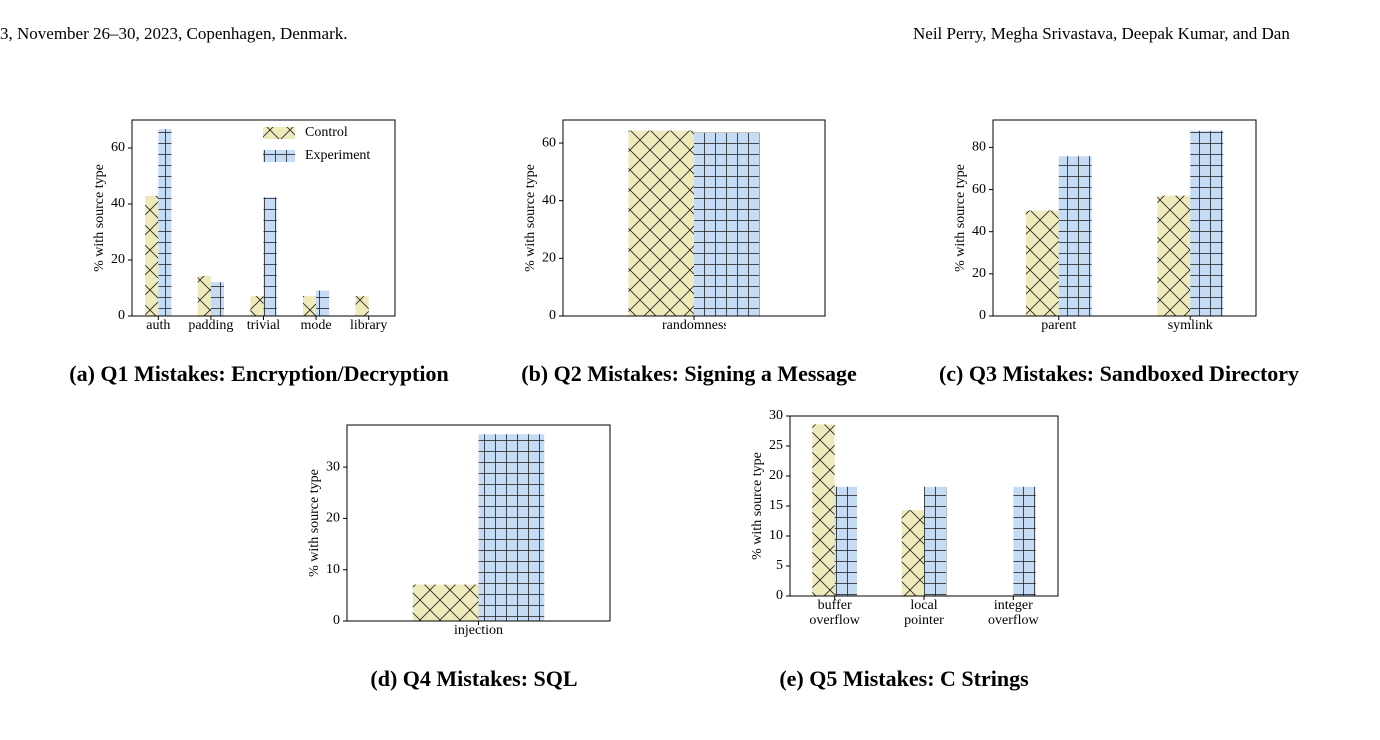 This screenshot has width=1380, height=740. I want to click on x-tick-label: symlink, so click(1190, 325).